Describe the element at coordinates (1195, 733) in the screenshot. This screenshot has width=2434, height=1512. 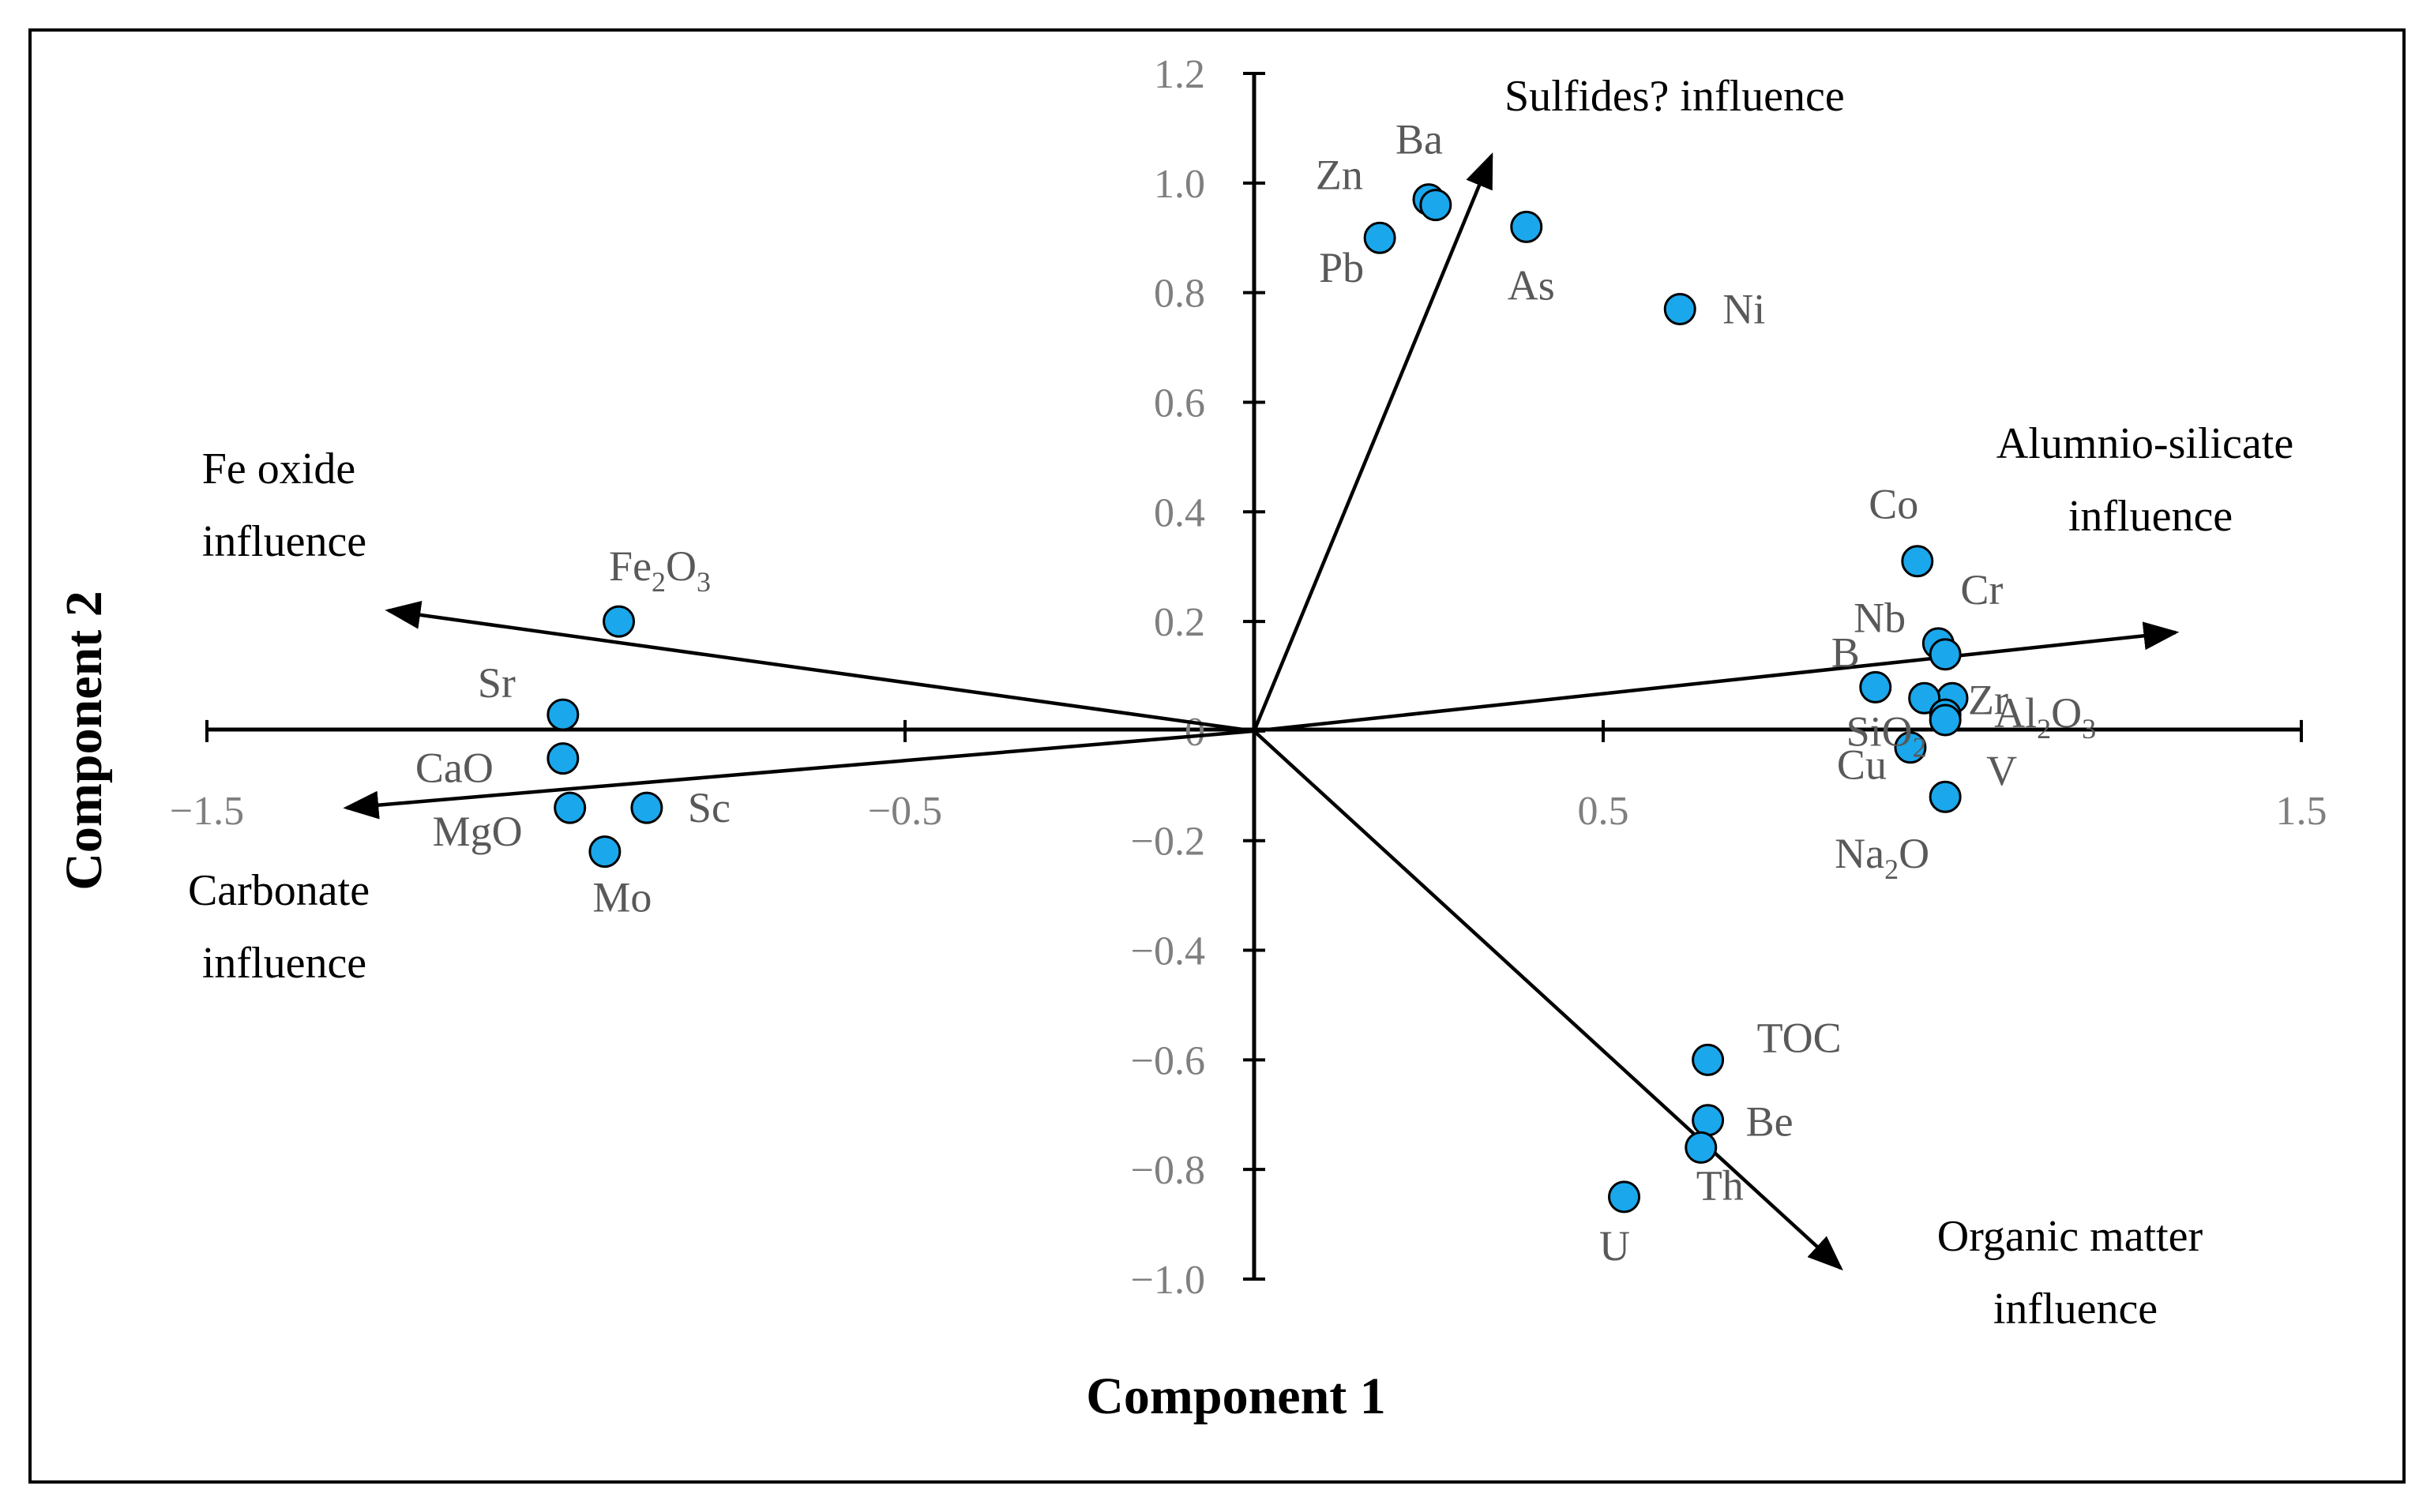
I see `y-tick-label: 0` at that location.